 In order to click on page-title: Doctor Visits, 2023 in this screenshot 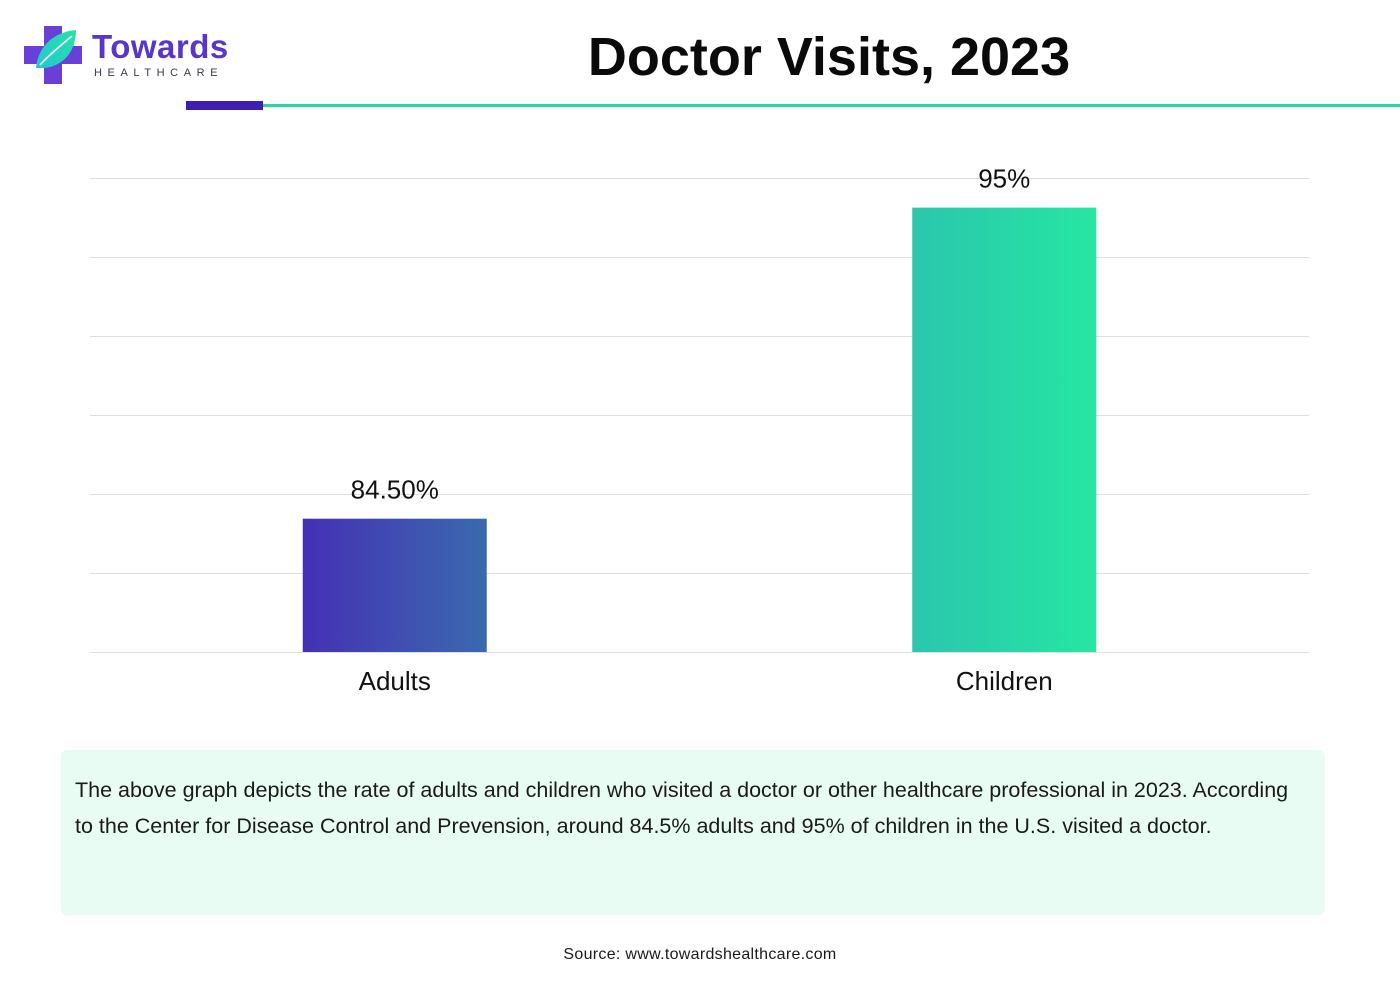, I will do `click(829, 57)`.